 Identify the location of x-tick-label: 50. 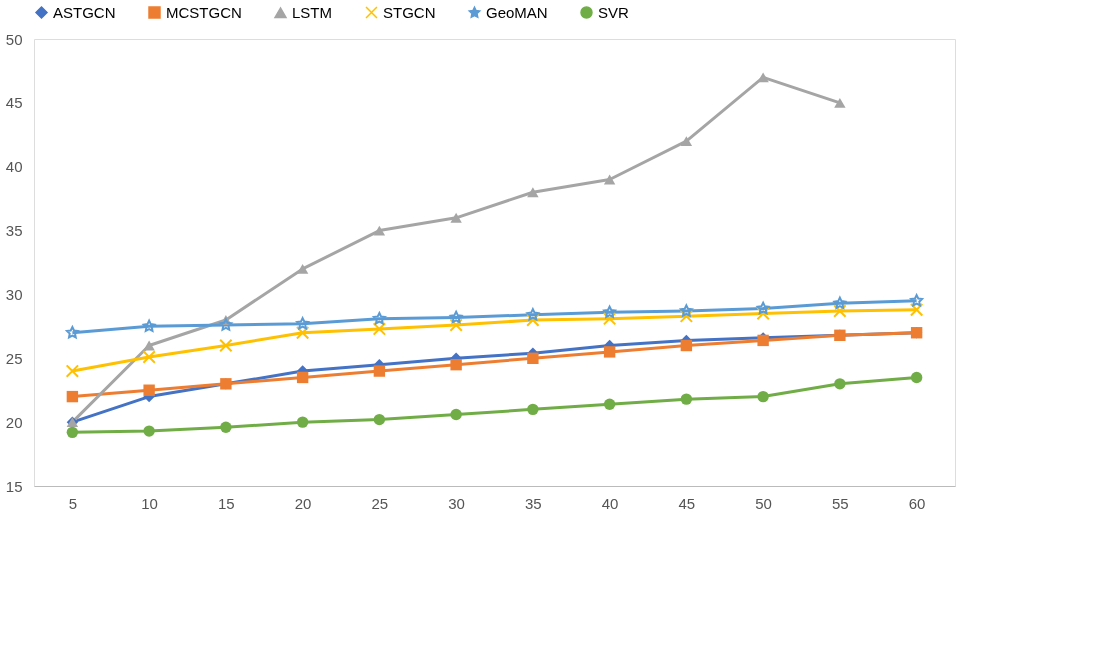
(763, 503).